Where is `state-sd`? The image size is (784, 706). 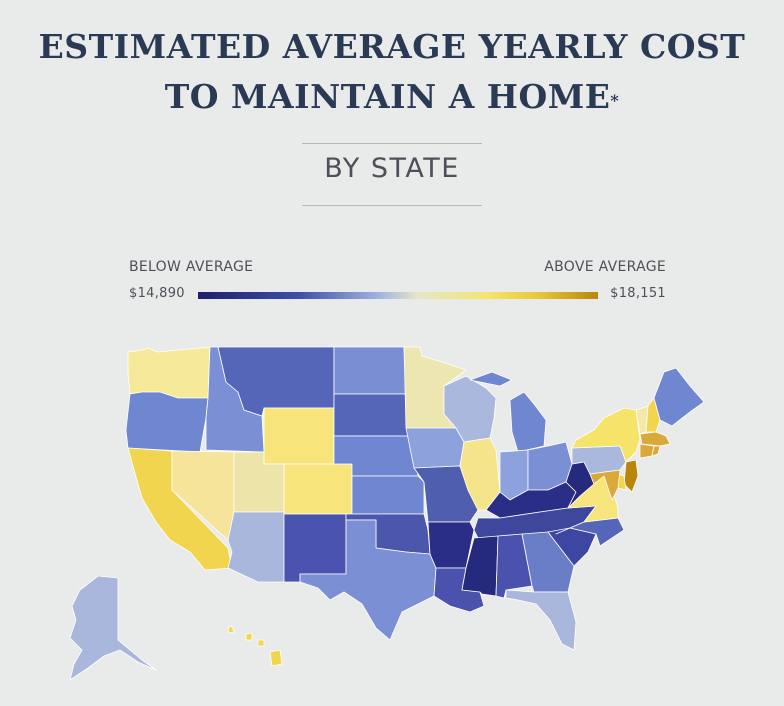
state-sd is located at coordinates (371, 415).